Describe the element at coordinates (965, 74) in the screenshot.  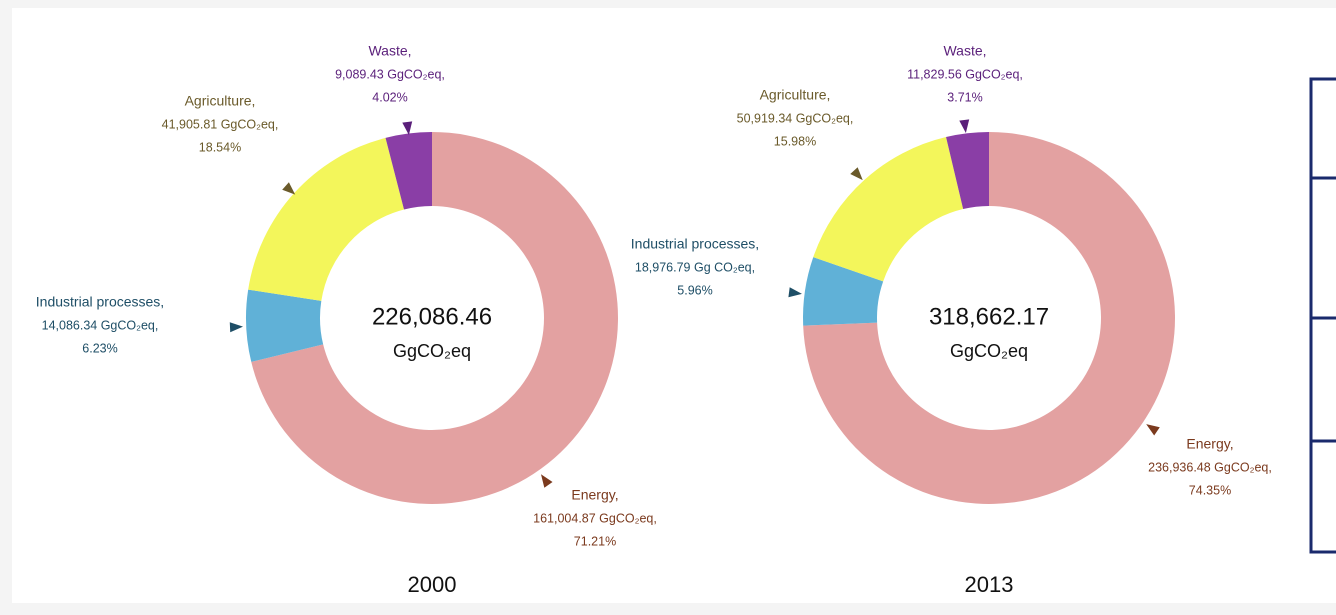
I see `slice-amount: 11,829.56 GgCO₂eq,` at that location.